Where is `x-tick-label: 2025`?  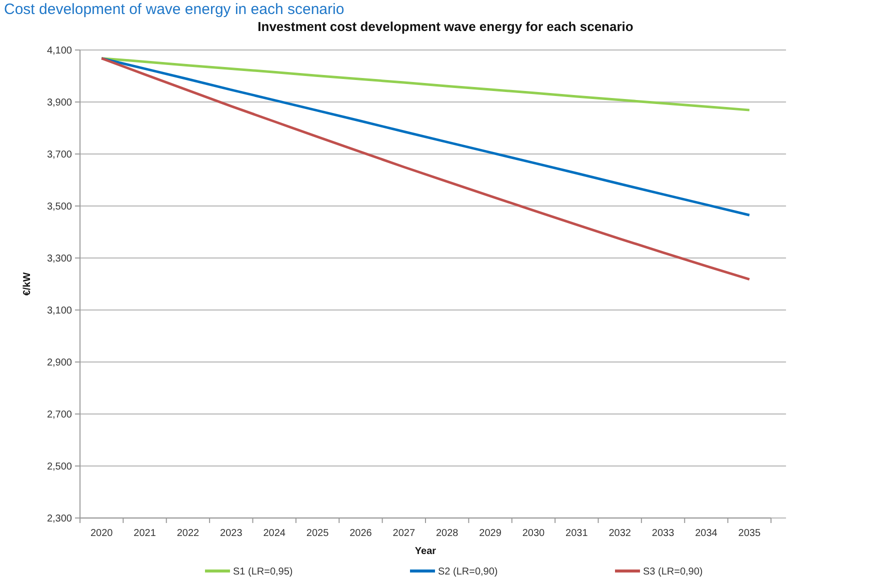 x-tick-label: 2025 is located at coordinates (318, 533).